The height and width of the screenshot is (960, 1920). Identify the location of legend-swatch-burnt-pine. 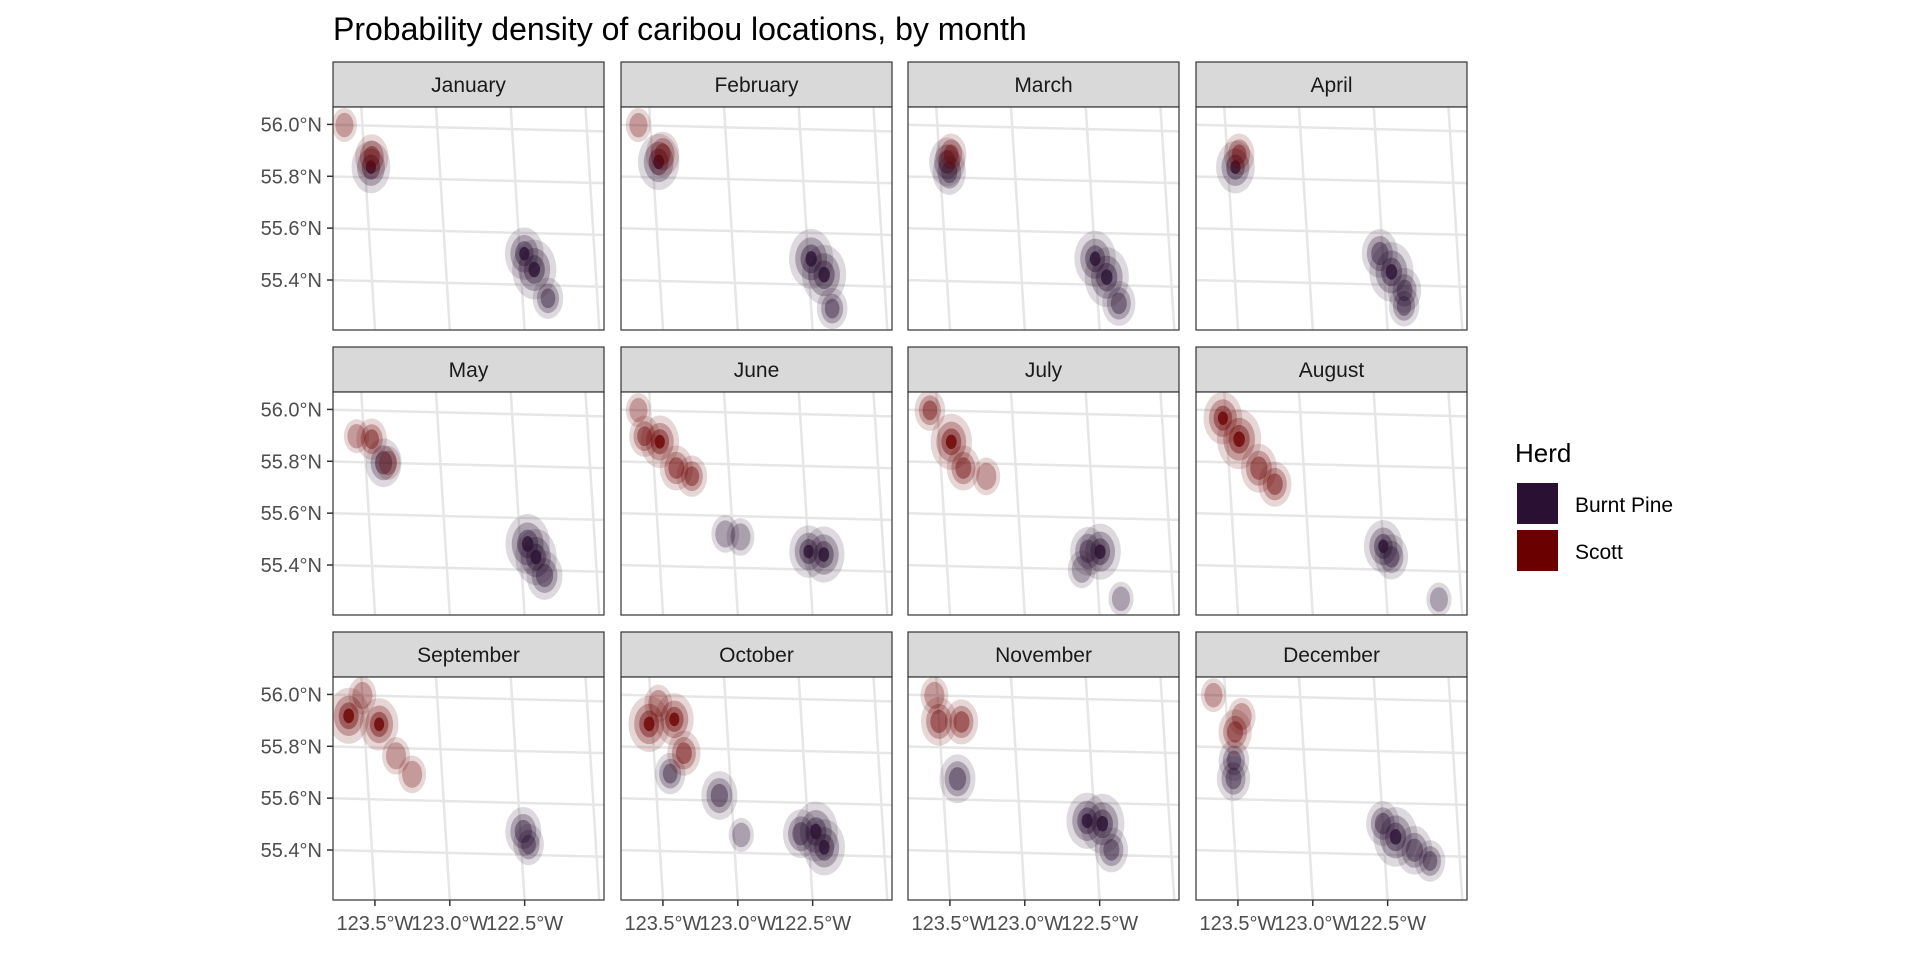
(1537, 503).